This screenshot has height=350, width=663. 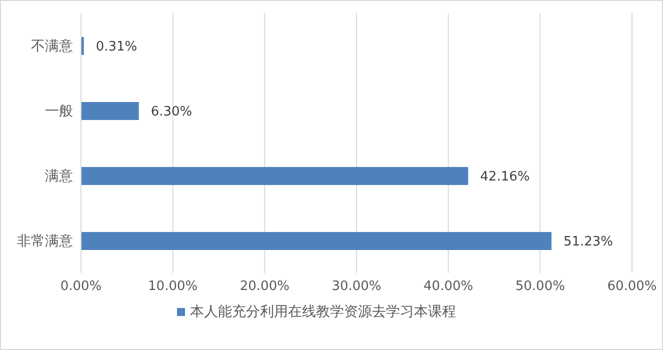 I want to click on y-tick-label: 非常满意, so click(x=45, y=241).